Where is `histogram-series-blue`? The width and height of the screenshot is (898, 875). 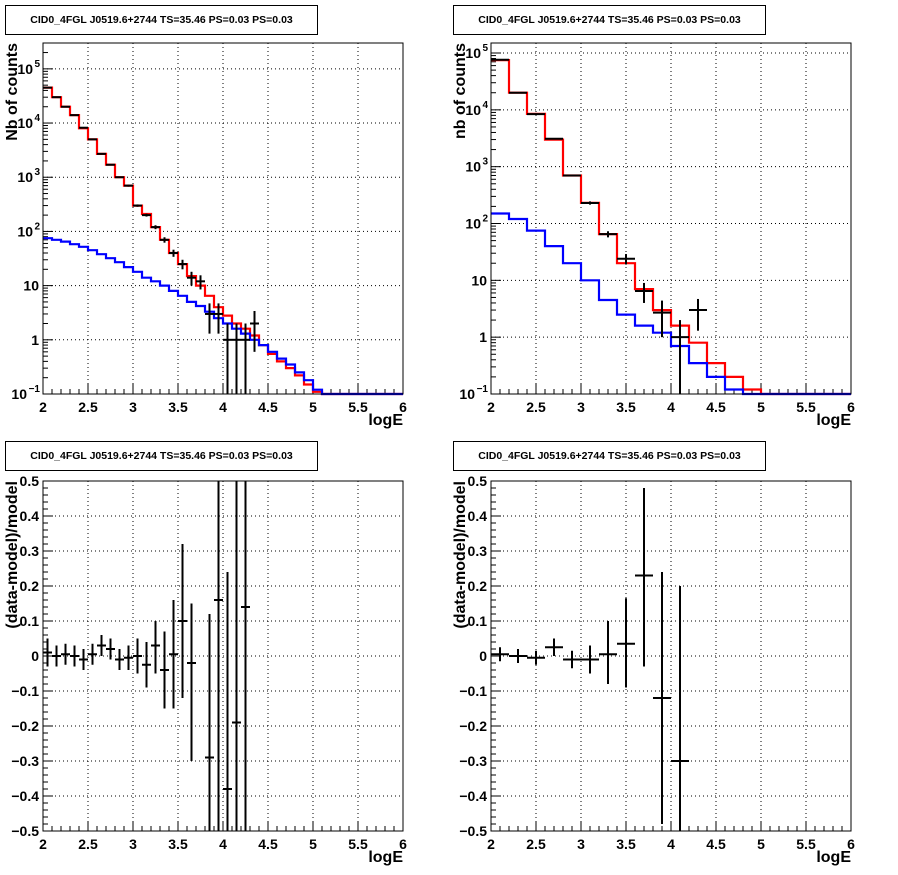 histogram-series-blue is located at coordinates (223, 316).